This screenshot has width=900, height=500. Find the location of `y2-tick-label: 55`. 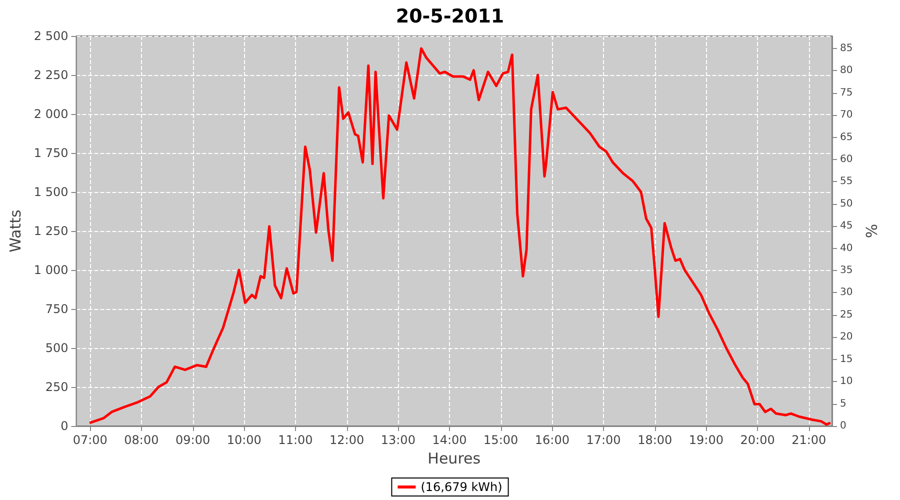

y2-tick-label: 55 is located at coordinates (846, 182).